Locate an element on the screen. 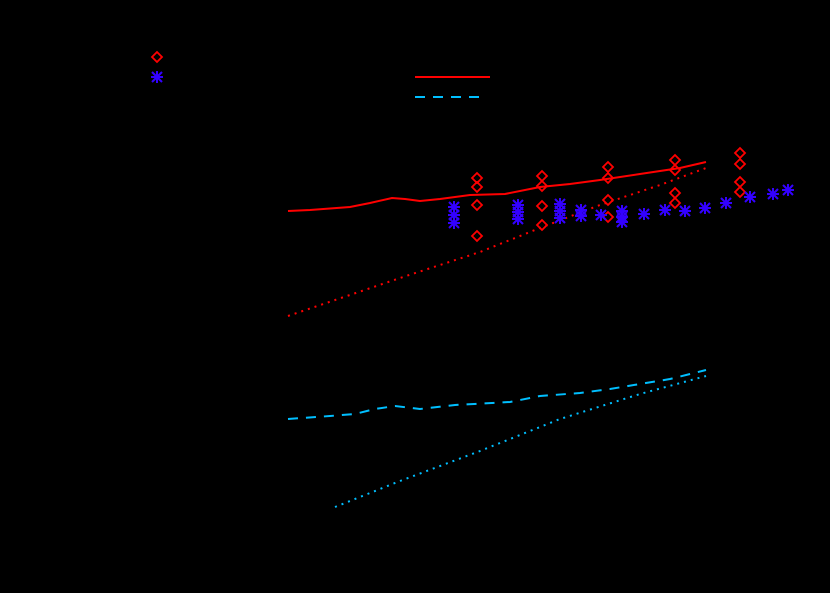 This screenshot has width=830, height=593. cyan-dotted-line is located at coordinates (520, 441).